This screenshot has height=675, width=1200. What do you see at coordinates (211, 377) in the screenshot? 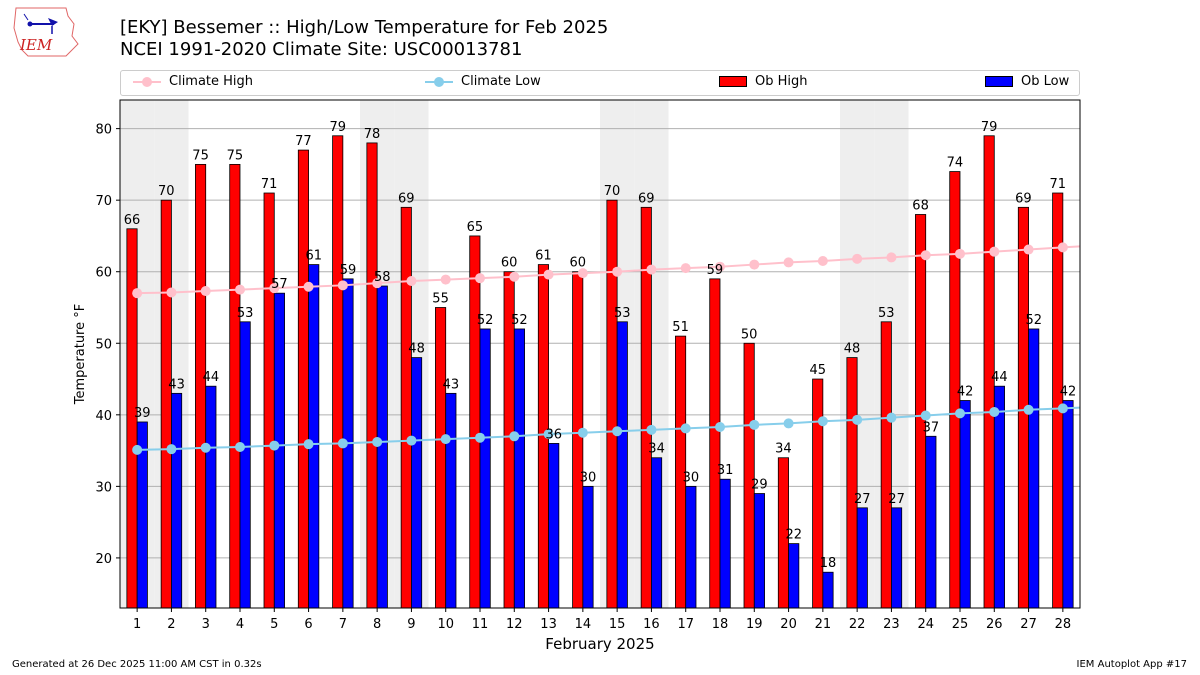
I see `ob-low-label: 44` at bounding box center [211, 377].